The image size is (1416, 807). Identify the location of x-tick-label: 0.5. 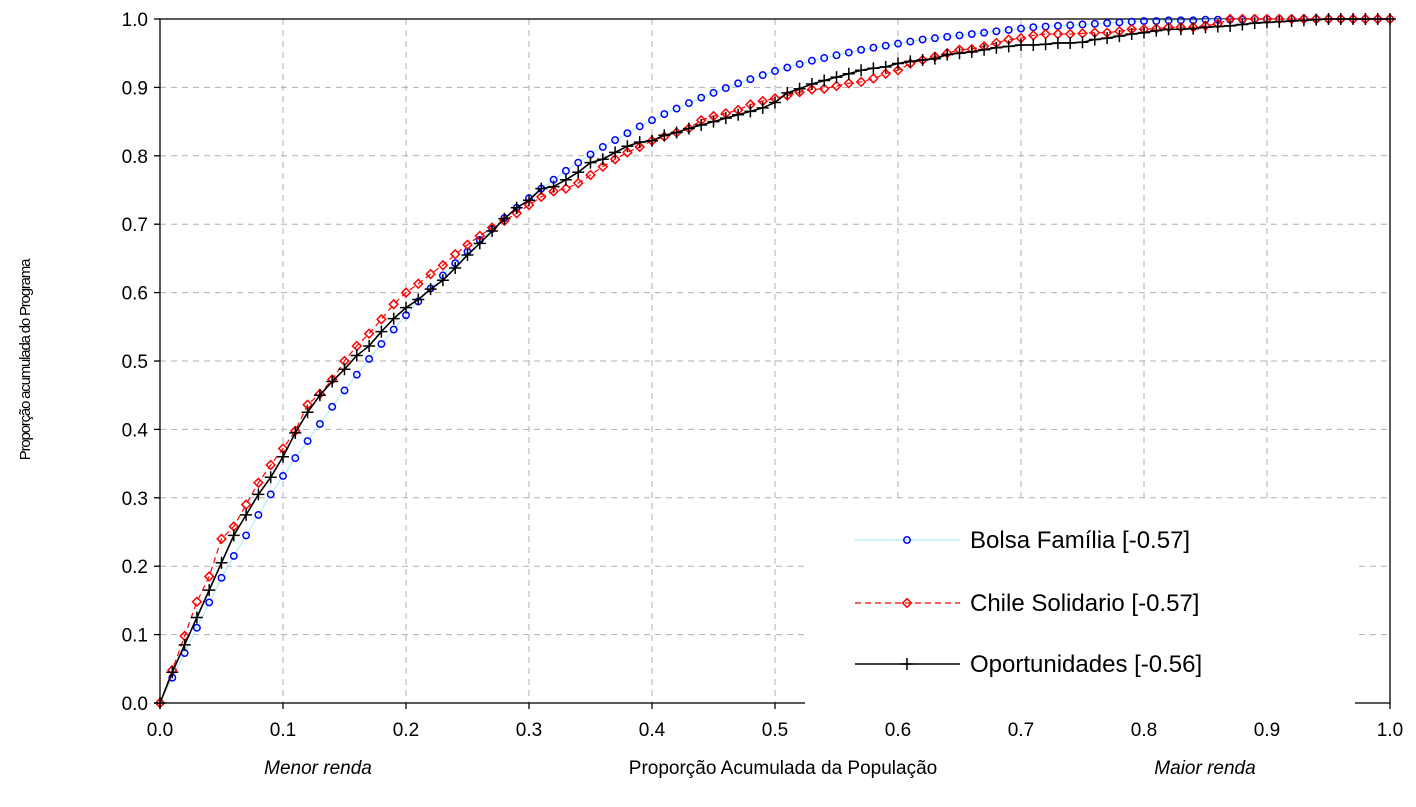
(775, 730).